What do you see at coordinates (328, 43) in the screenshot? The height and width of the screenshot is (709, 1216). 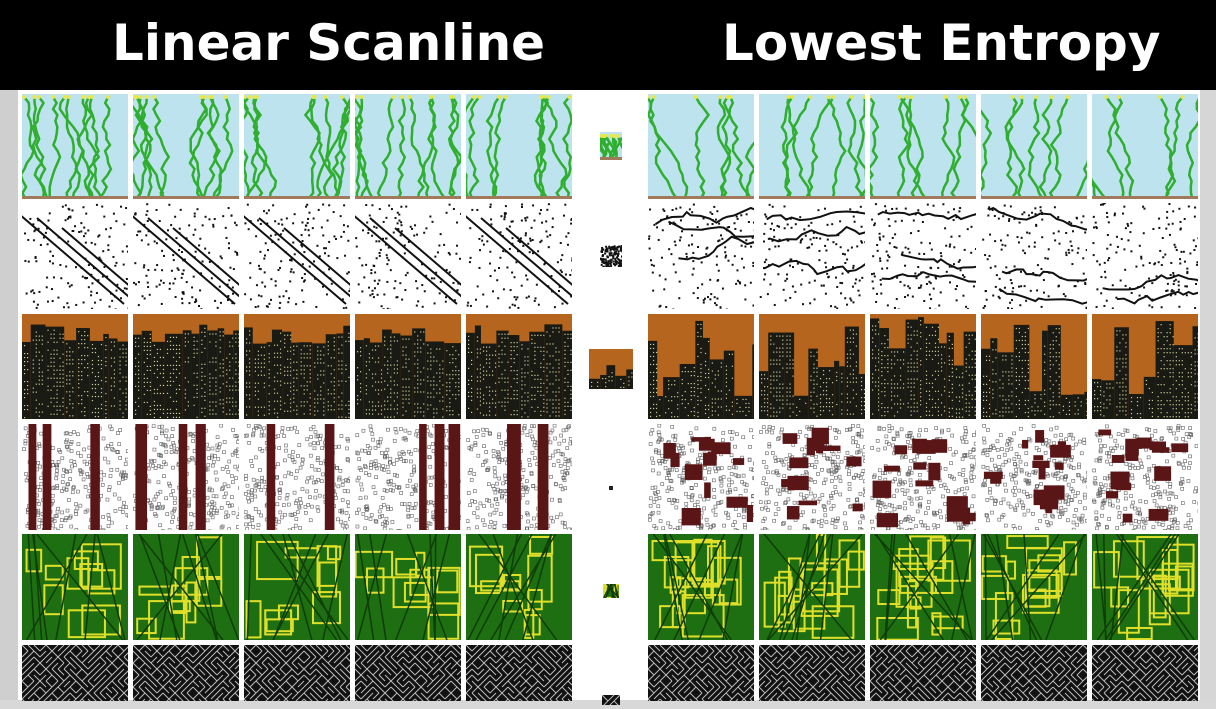 I see `linear-scanline-title: Linear Scanline` at bounding box center [328, 43].